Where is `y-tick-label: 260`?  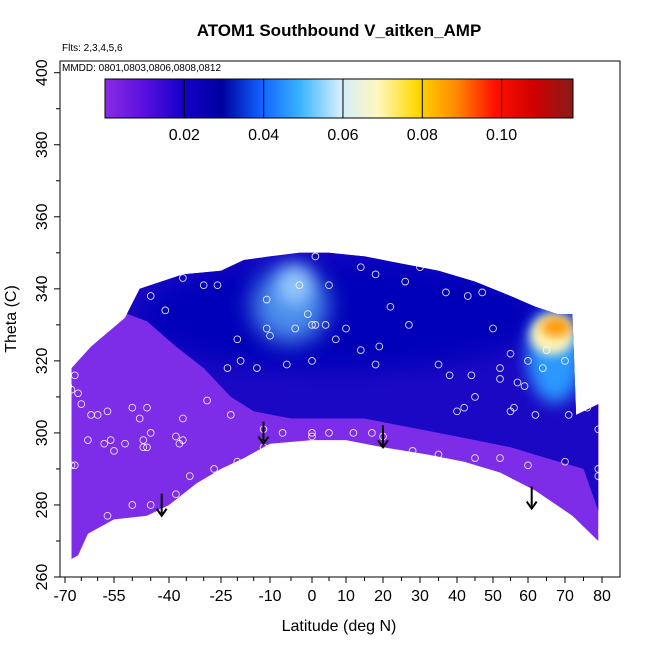 y-tick-label: 260 is located at coordinates (42, 577).